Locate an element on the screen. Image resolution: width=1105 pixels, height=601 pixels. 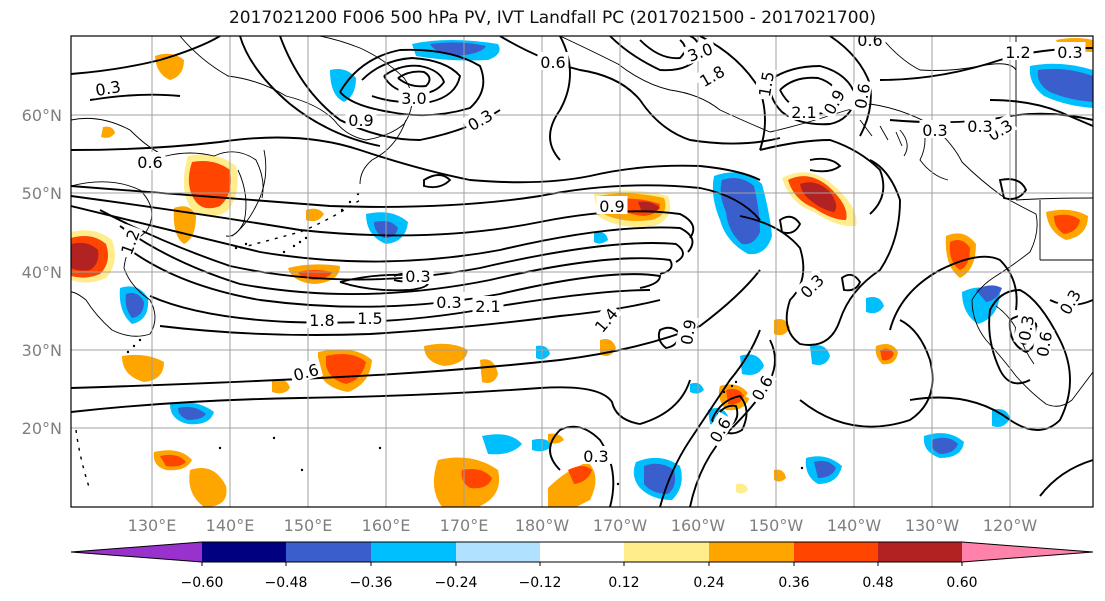
colorbar-tick-label: 0.48 is located at coordinates (877, 583).